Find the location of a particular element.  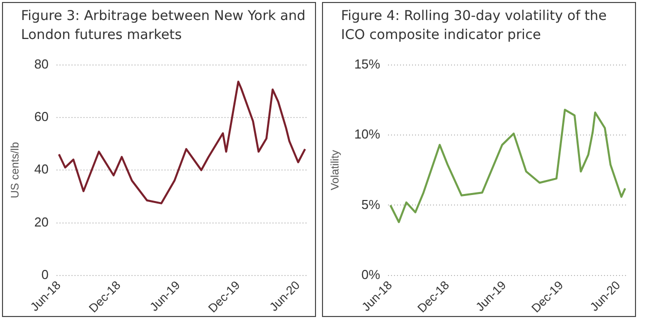

y-axis-title: US cents/lb is located at coordinates (16, 170).